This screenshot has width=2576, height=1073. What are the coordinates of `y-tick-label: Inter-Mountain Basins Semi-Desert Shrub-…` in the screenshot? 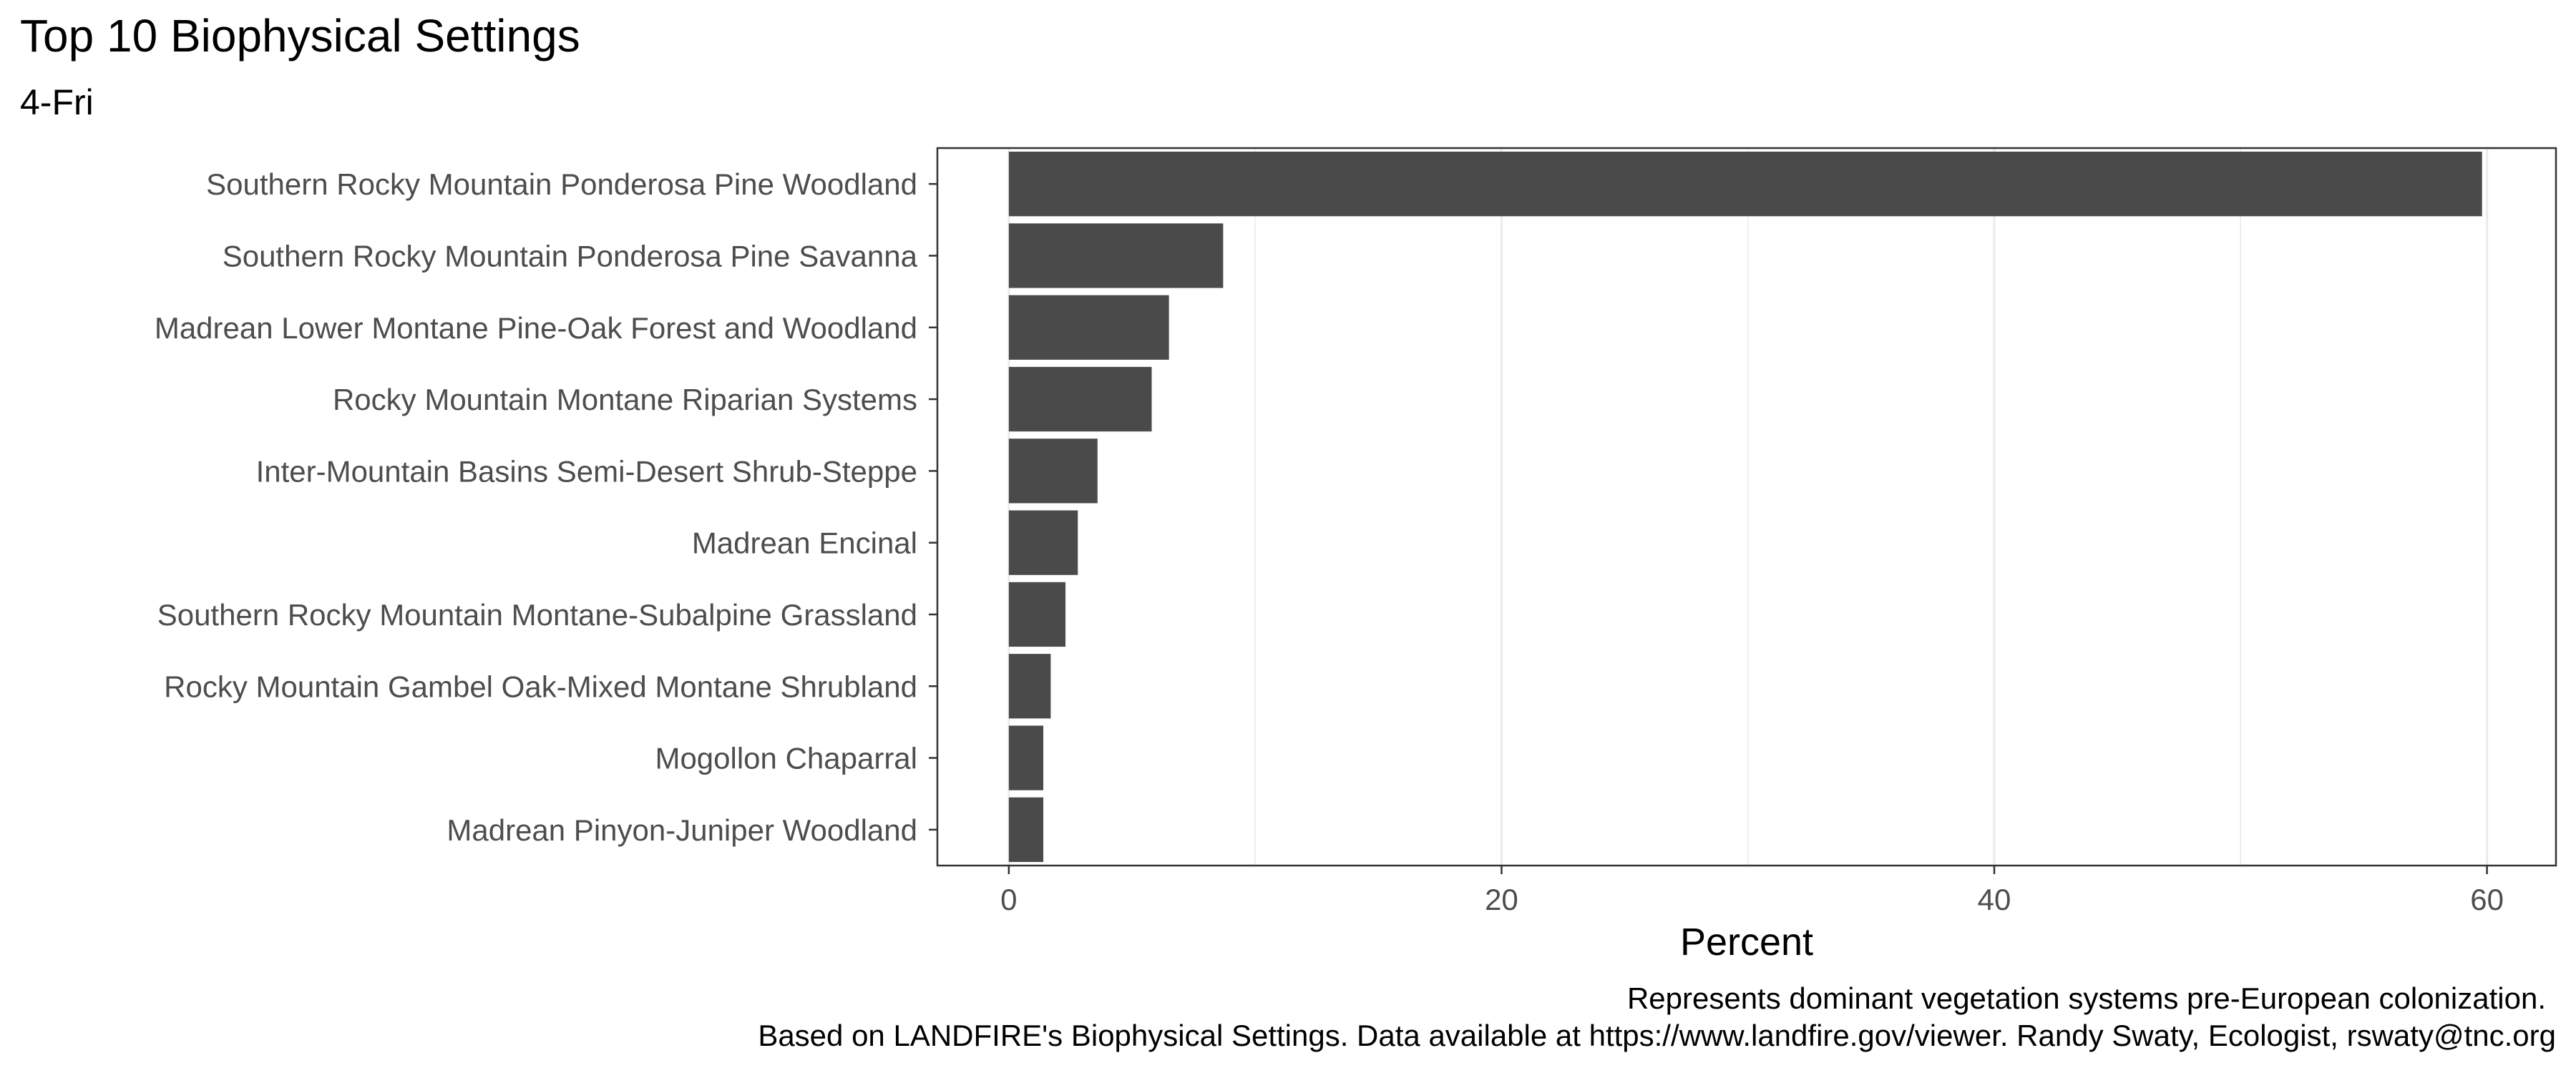 It's located at (586, 471).